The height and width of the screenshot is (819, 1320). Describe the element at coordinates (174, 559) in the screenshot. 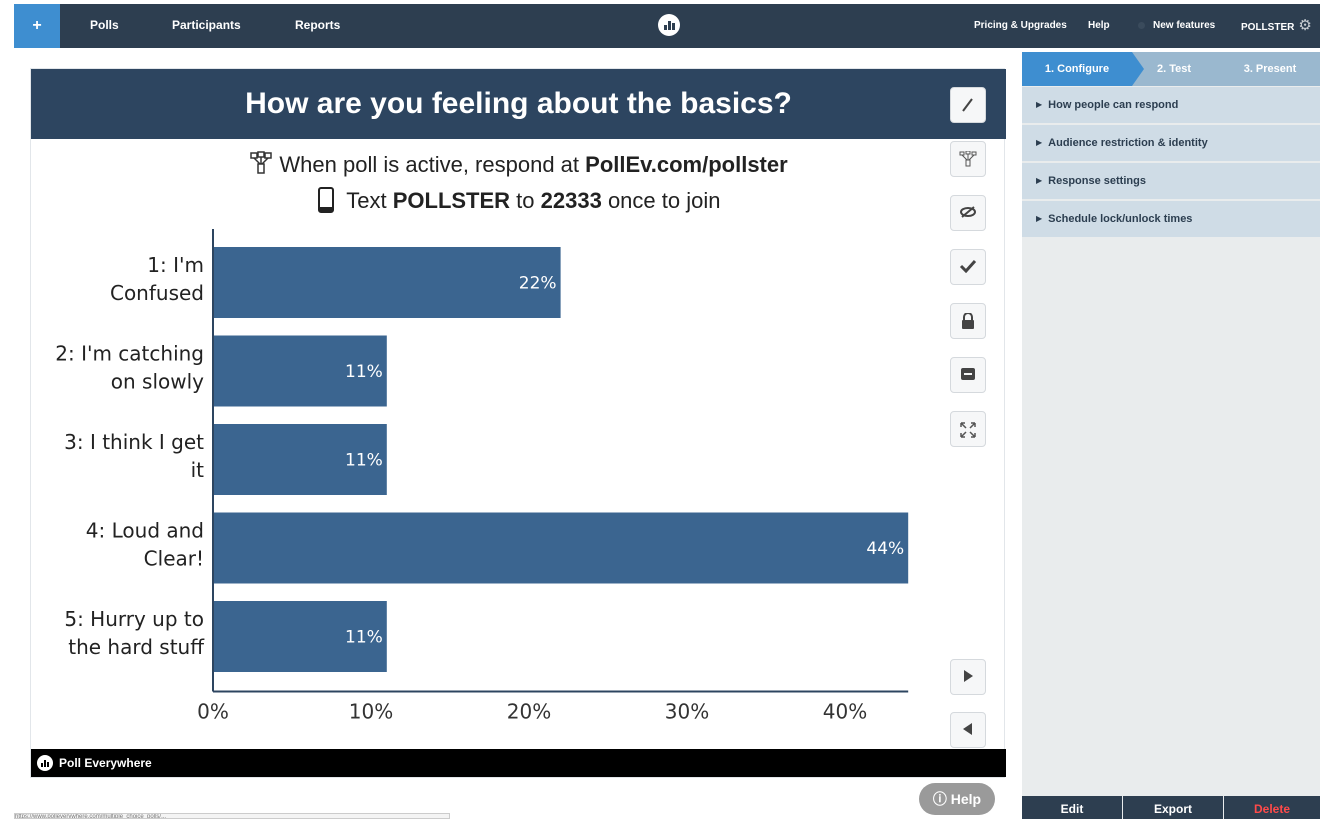

I see `category-label: Clear!` at that location.